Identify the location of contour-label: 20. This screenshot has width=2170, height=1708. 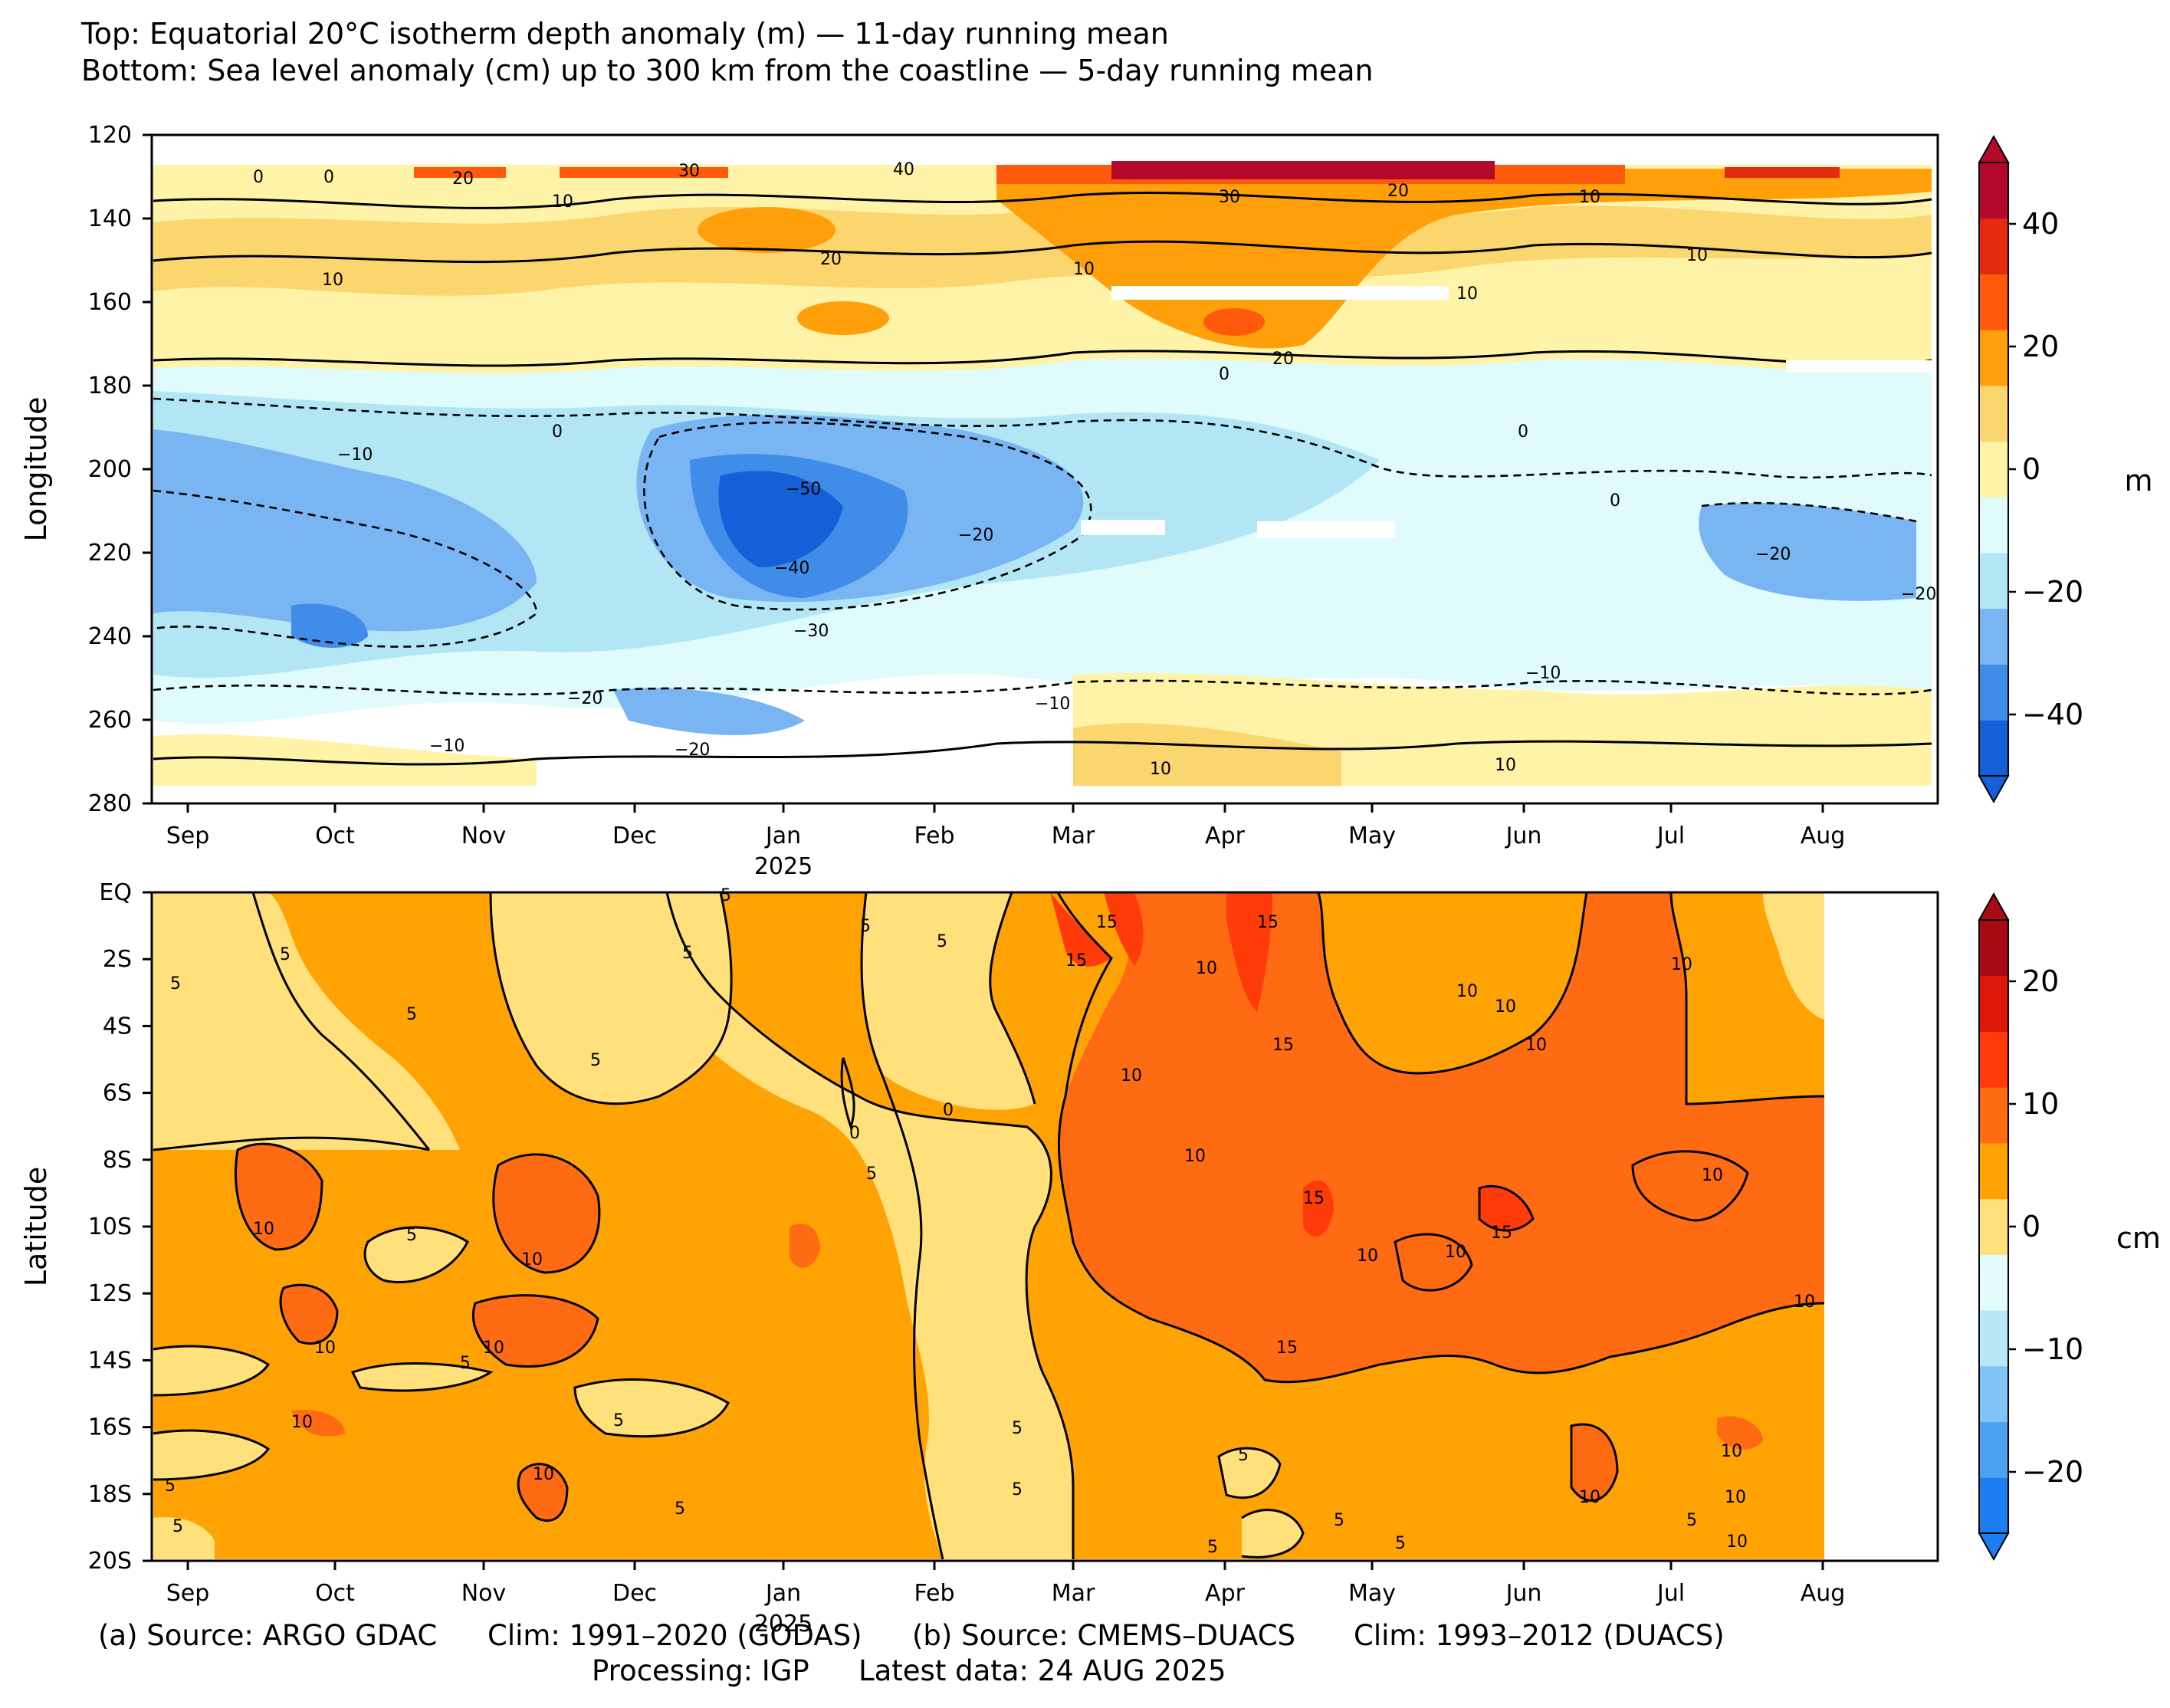
(1283, 359).